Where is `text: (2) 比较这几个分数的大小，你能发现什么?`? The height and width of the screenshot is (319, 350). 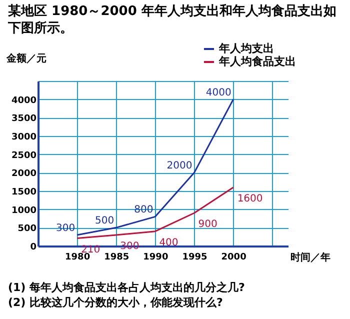 text: (2) 比较这几个分数的大小，你能发现什么? is located at coordinates (116, 302).